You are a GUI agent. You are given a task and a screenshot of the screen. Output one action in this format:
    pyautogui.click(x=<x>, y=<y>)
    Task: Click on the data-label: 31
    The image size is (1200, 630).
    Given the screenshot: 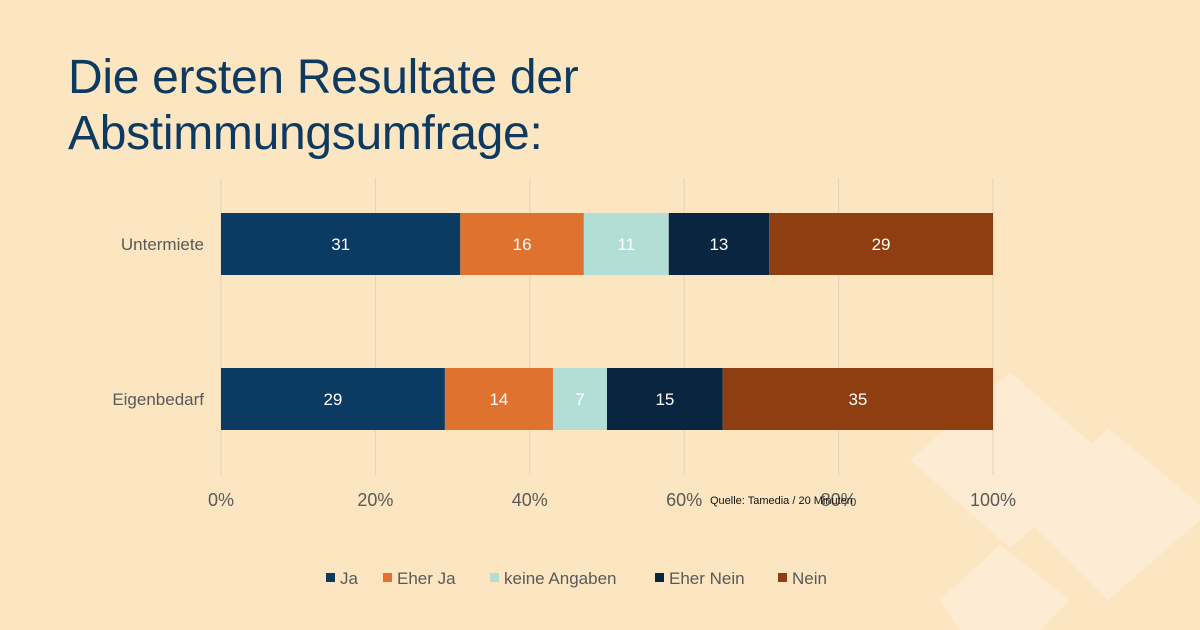 What is the action you would take?
    pyautogui.click(x=340, y=244)
    